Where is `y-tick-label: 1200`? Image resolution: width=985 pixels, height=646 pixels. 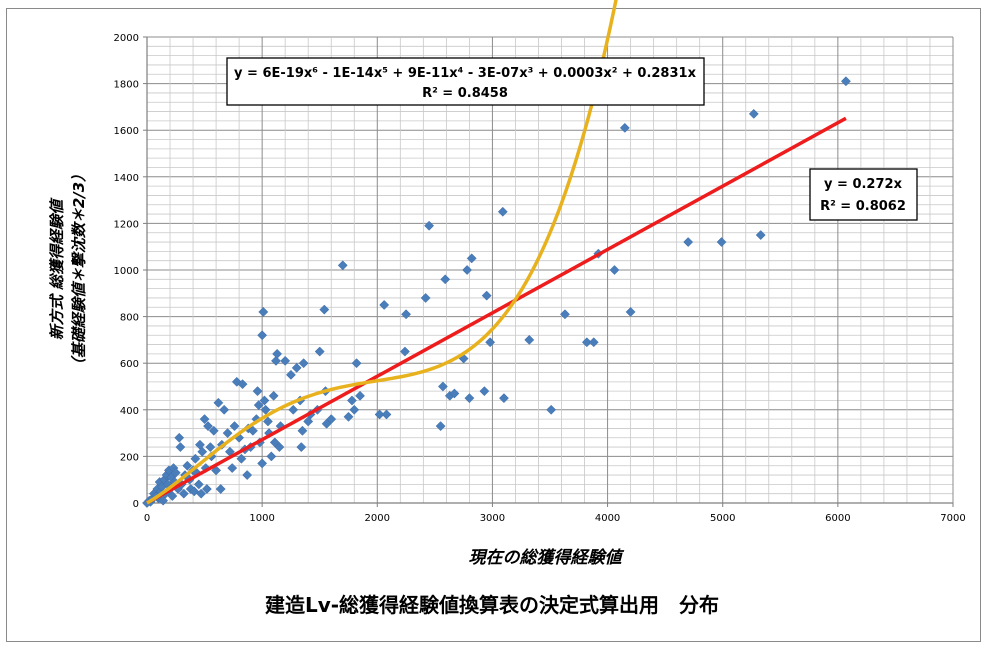 y-tick-label: 1200 is located at coordinates (126, 224).